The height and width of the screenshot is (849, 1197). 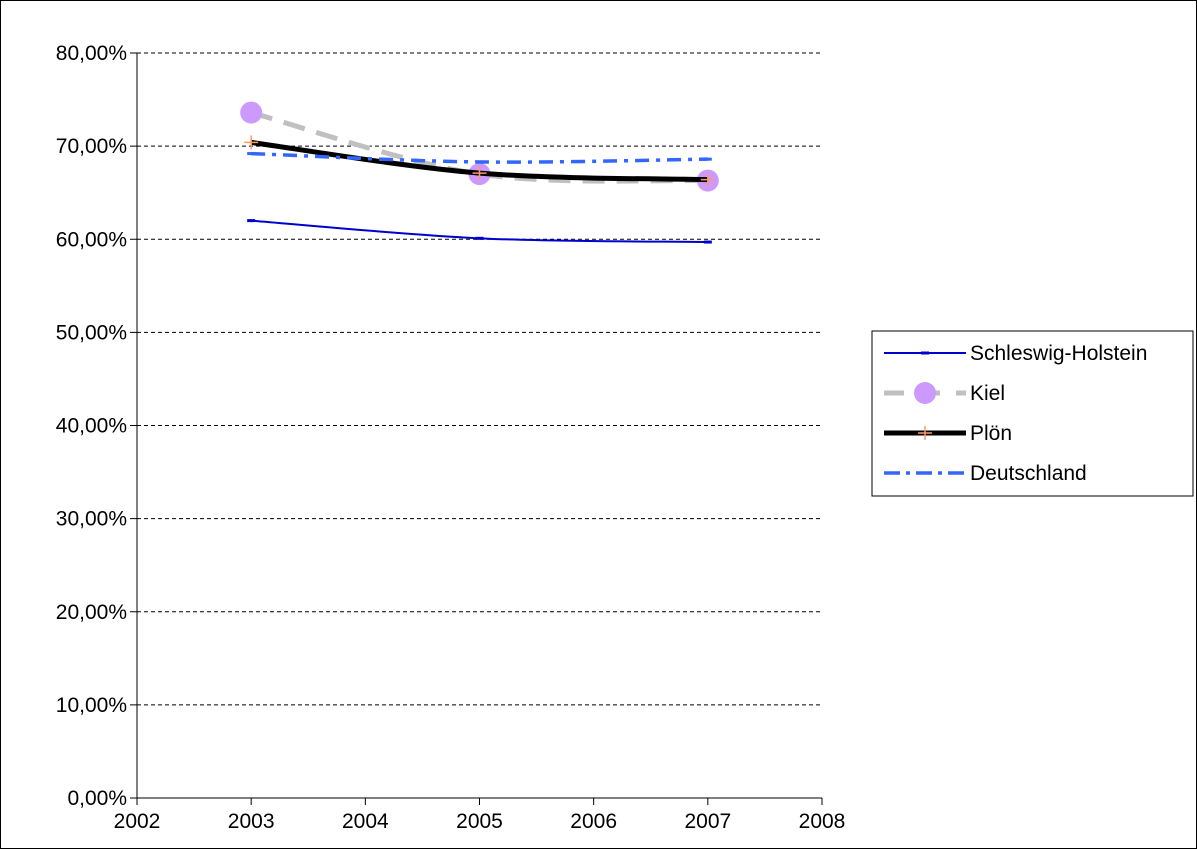 I want to click on y-tick-label: 10,00%, so click(x=91, y=705).